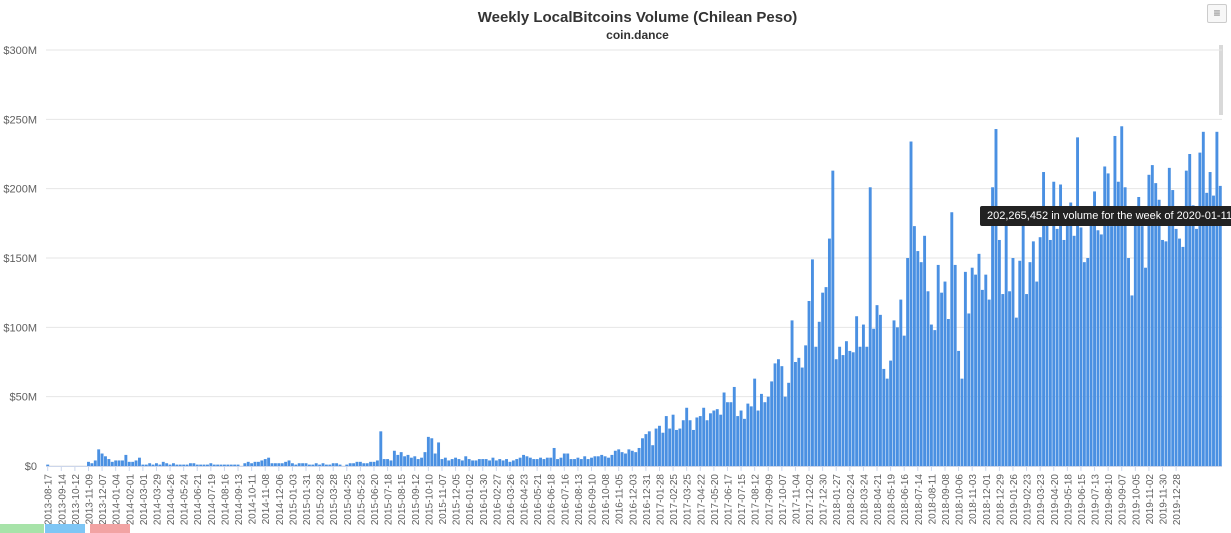 Image resolution: width=1231 pixels, height=533 pixels. Describe the element at coordinates (1221, 80) in the screenshot. I see `scrollbar-thumb` at that location.